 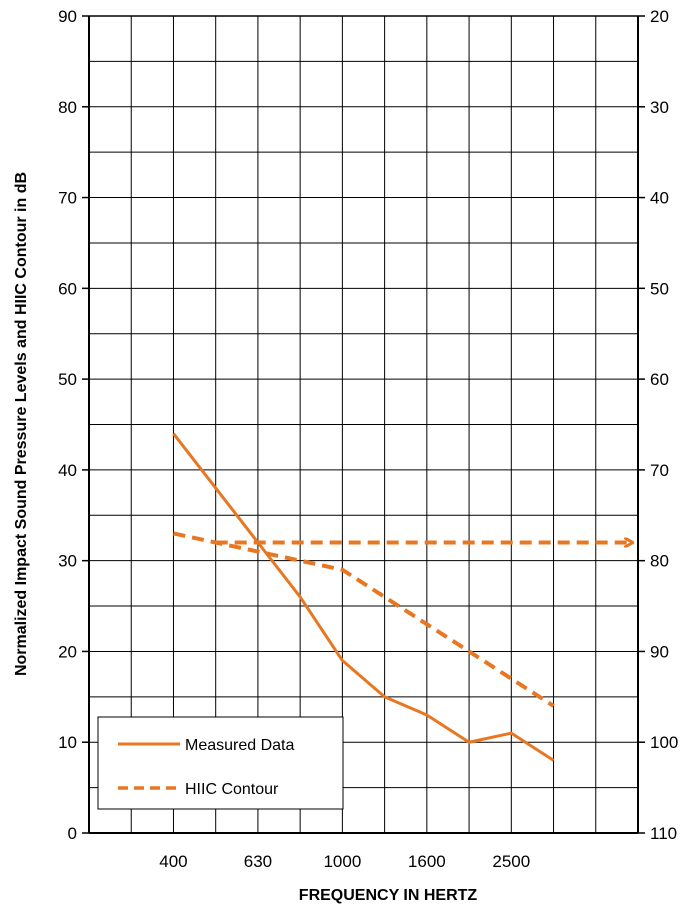 I want to click on y-left-tick-label: 30, so click(x=67, y=561).